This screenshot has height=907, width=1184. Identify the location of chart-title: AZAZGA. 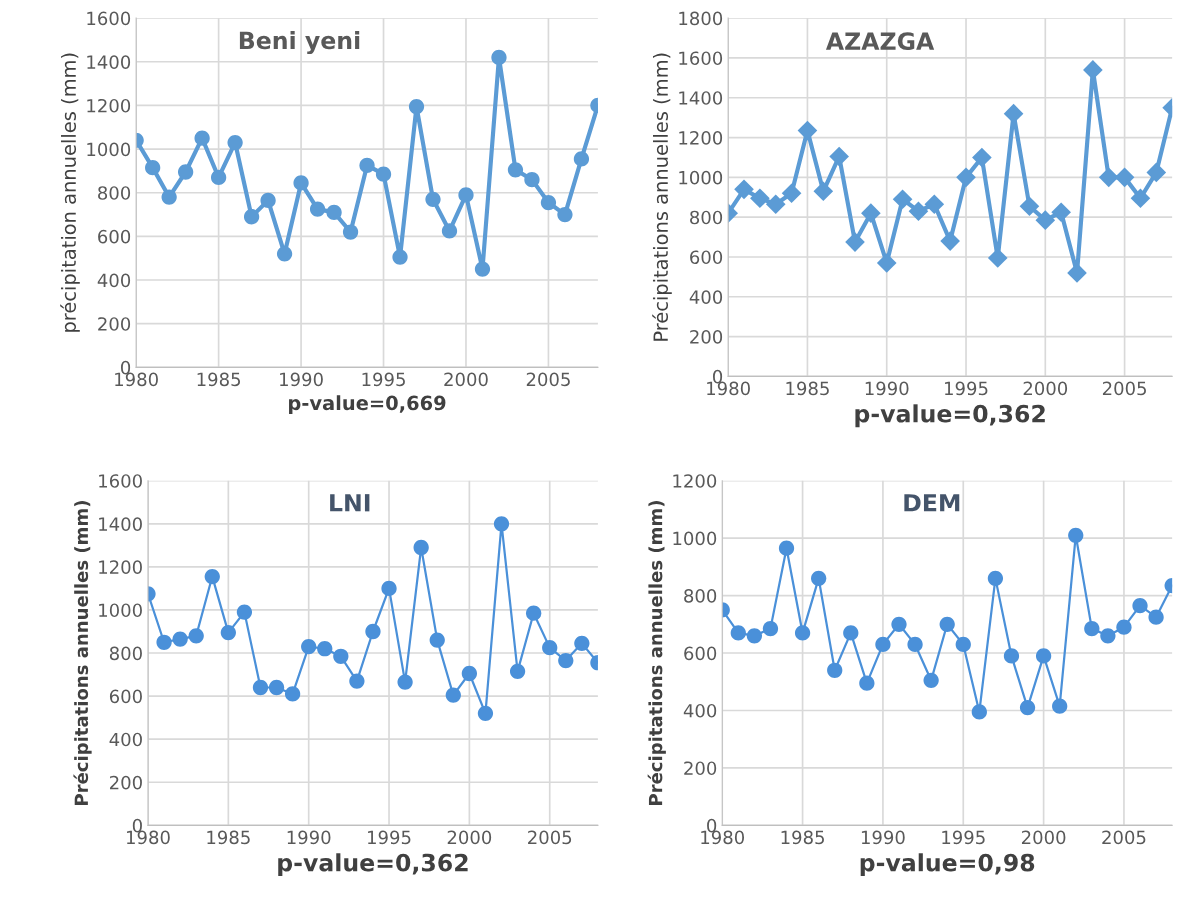
(880, 41).